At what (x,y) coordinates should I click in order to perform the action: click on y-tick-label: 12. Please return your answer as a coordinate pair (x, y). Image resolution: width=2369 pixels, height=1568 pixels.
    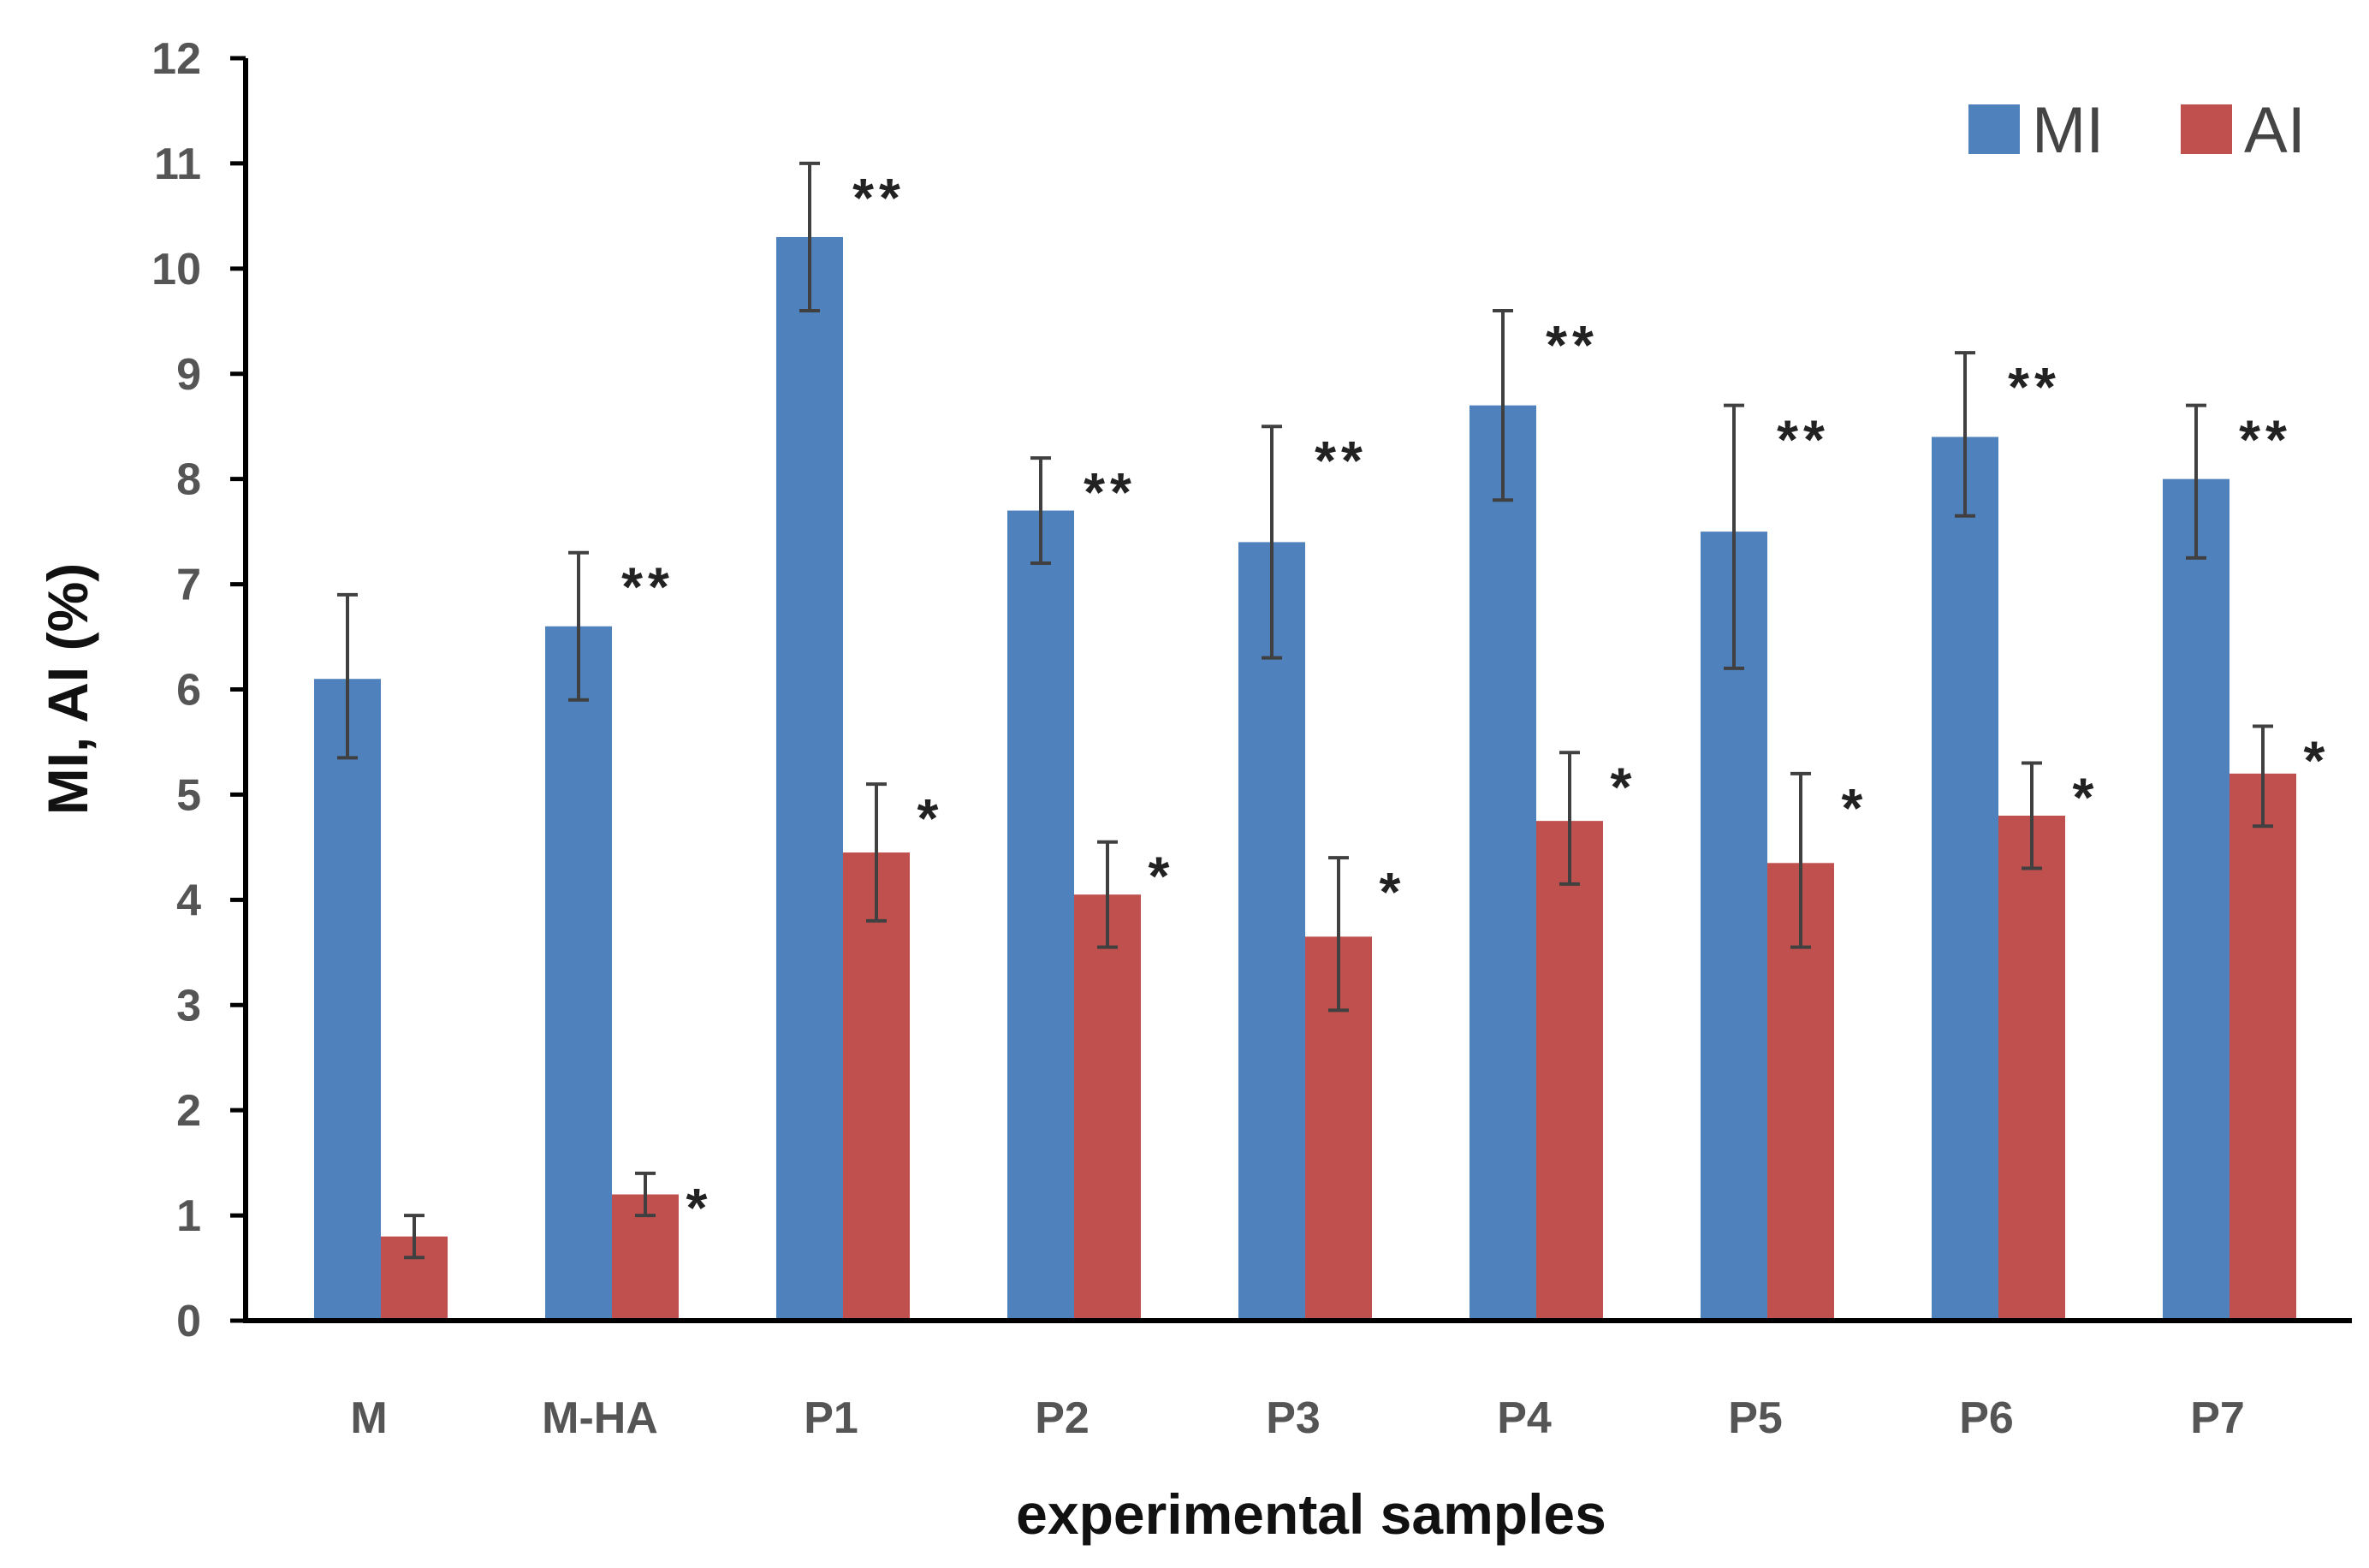
    Looking at the image, I should click on (176, 59).